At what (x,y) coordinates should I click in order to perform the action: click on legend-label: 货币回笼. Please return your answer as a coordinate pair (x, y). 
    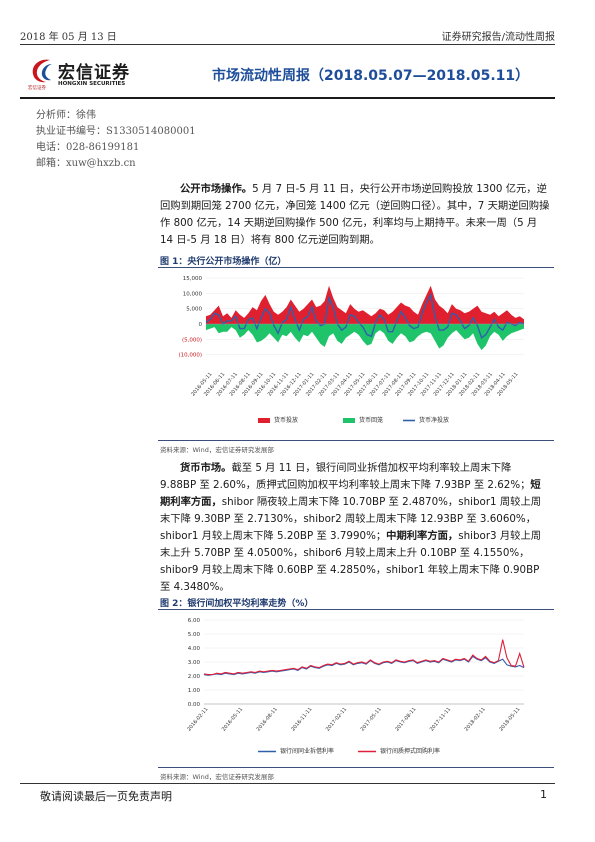
    Looking at the image, I should click on (371, 420).